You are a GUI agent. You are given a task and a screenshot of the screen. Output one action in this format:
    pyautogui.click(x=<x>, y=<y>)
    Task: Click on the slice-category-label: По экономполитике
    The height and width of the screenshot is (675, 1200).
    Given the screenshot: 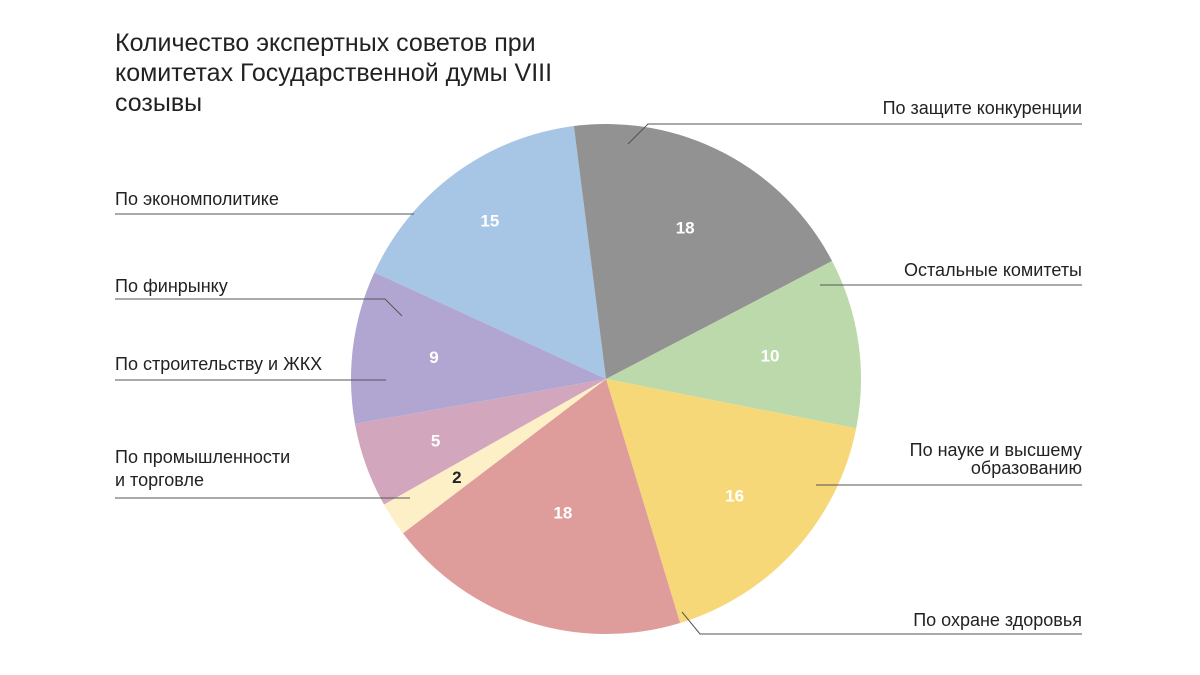 What is the action you would take?
    pyautogui.click(x=197, y=199)
    